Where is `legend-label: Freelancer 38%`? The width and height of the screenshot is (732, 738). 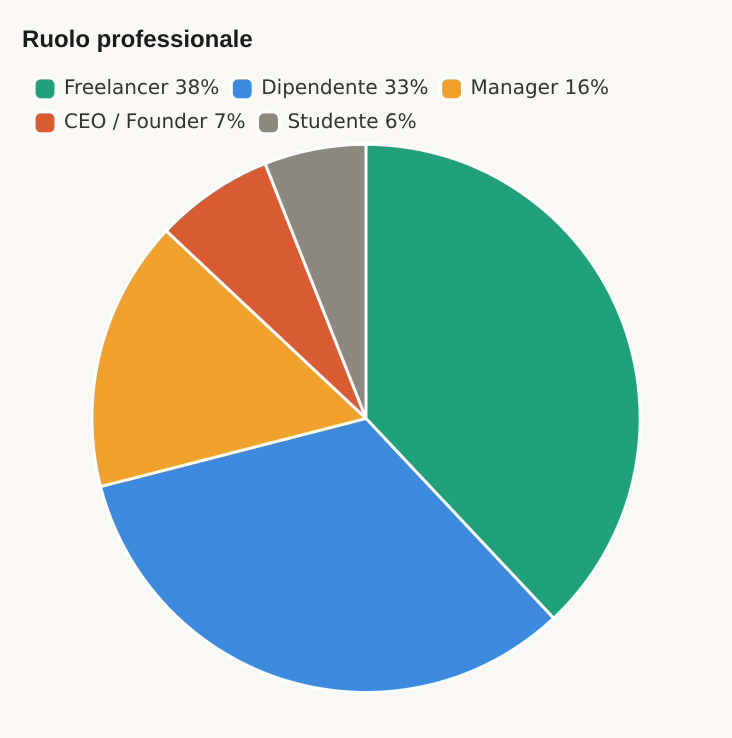
legend-label: Freelancer 38% is located at coordinates (142, 87).